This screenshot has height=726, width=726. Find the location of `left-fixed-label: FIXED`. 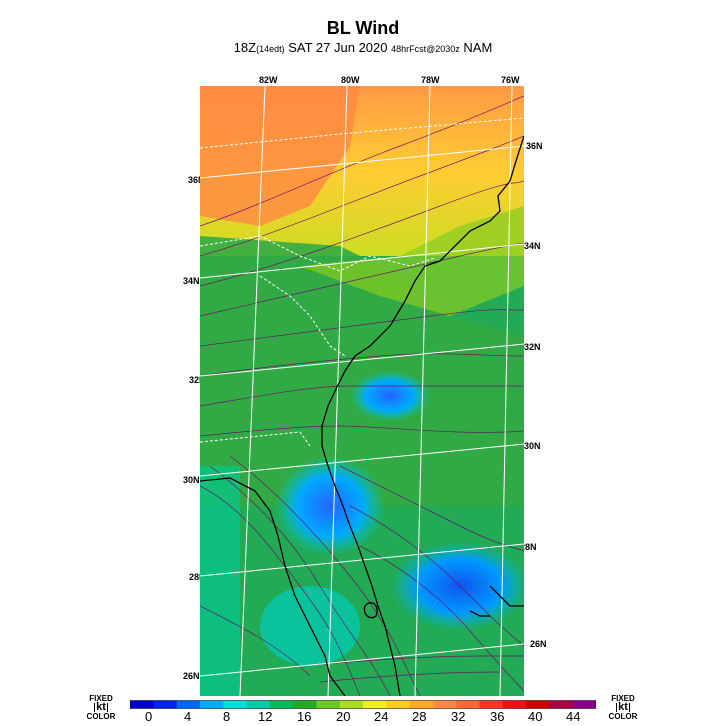

left-fixed-label: FIXED is located at coordinates (101, 698).